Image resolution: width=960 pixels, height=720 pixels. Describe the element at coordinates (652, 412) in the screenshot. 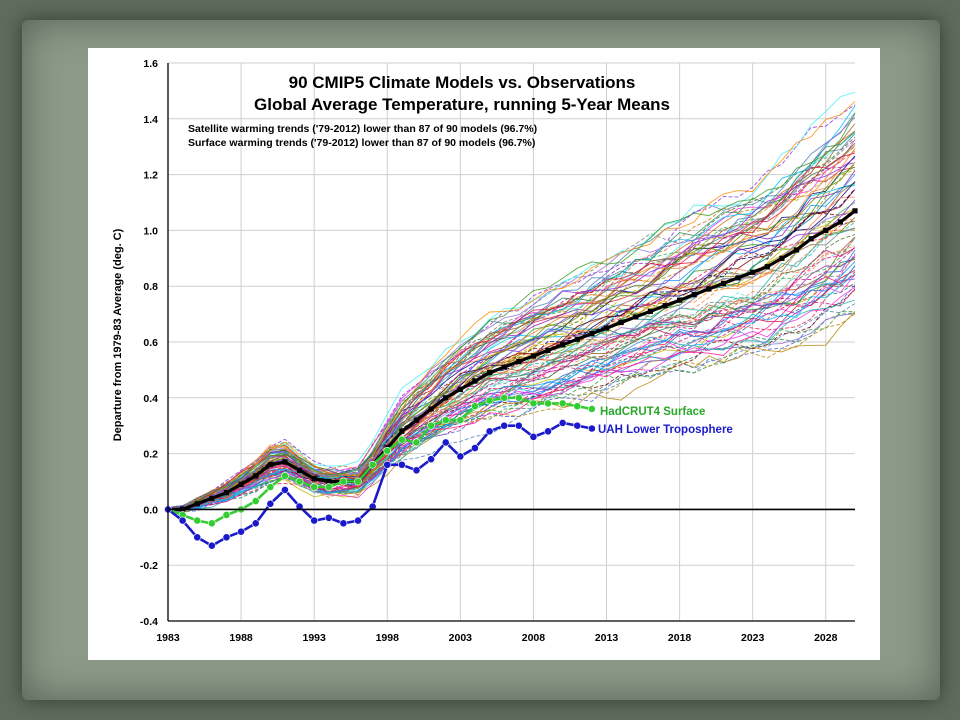

I see `hadcrut4-label: HadCRUT4 Surface` at that location.